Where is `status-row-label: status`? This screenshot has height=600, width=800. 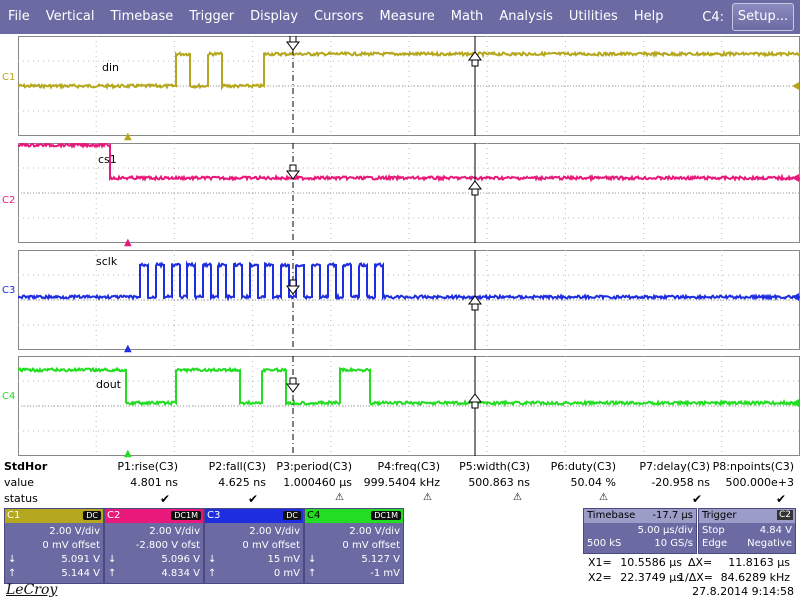 status-row-label: status is located at coordinates (21, 498).